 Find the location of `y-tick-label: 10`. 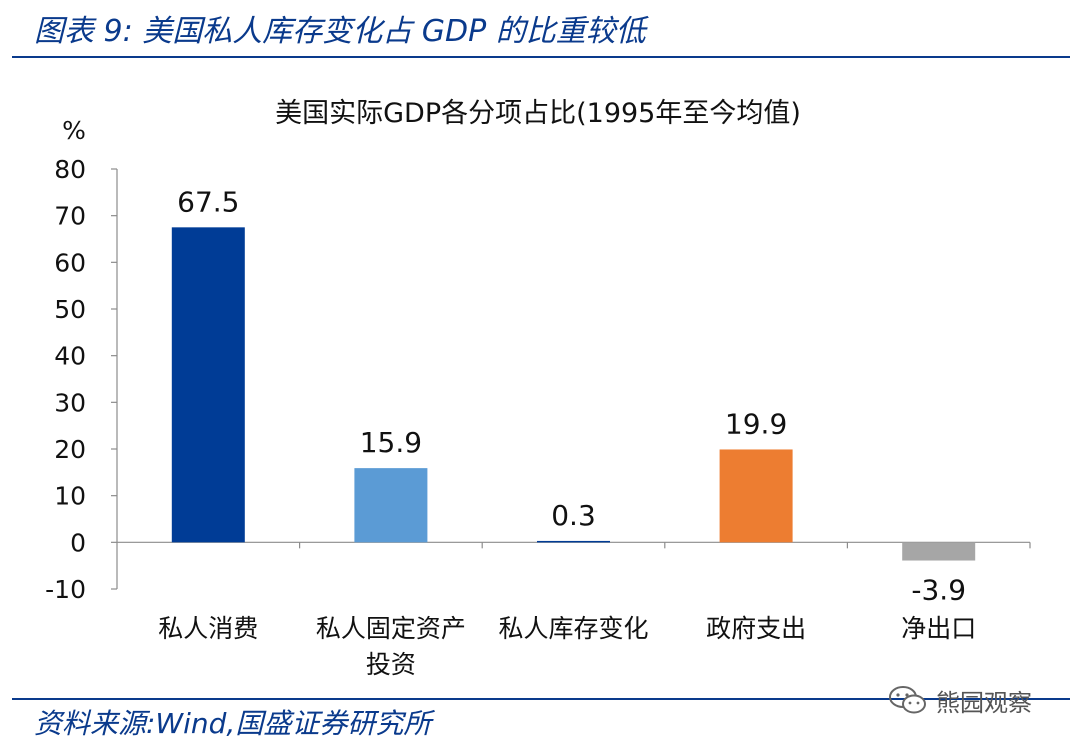

y-tick-label: 10 is located at coordinates (70, 496).